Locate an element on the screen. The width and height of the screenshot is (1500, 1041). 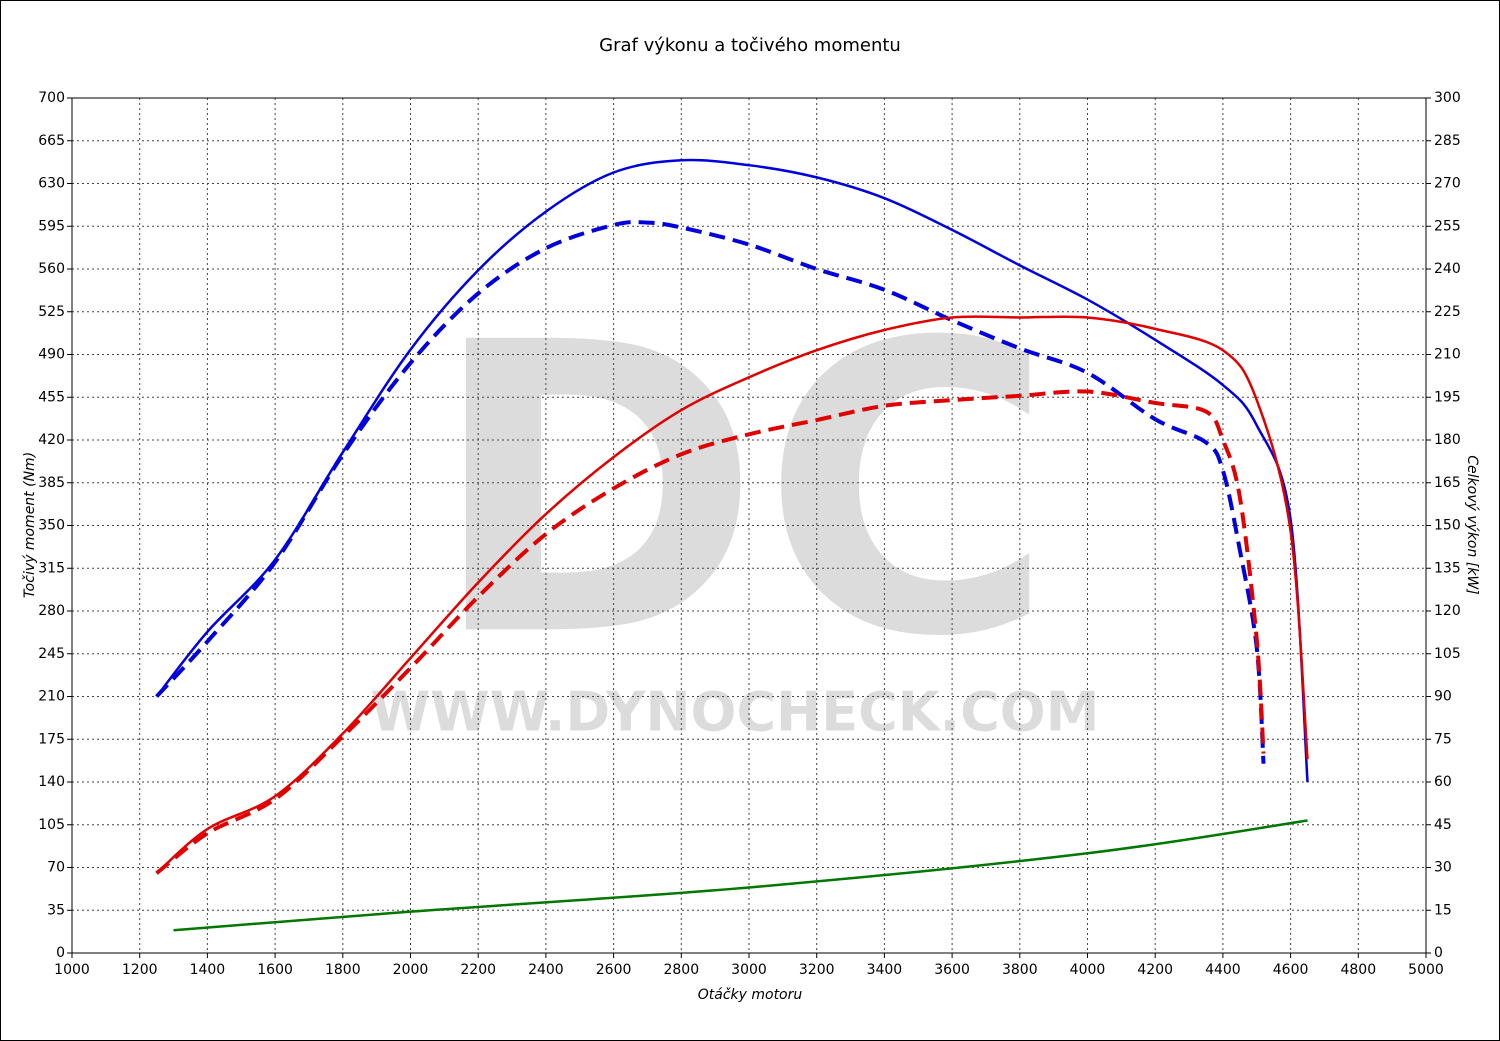
y2-tick-label: 240 is located at coordinates (1447, 269).